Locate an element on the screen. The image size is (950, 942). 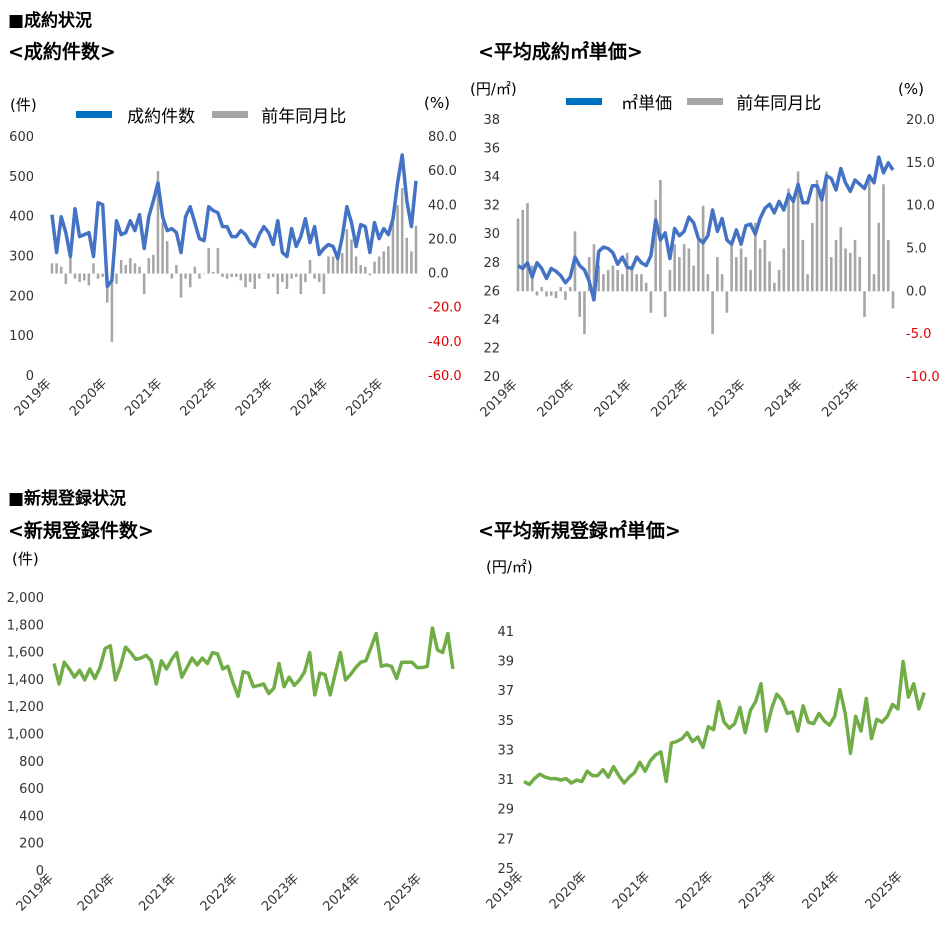
y-tick-label: 35 is located at coordinates (505, 721).